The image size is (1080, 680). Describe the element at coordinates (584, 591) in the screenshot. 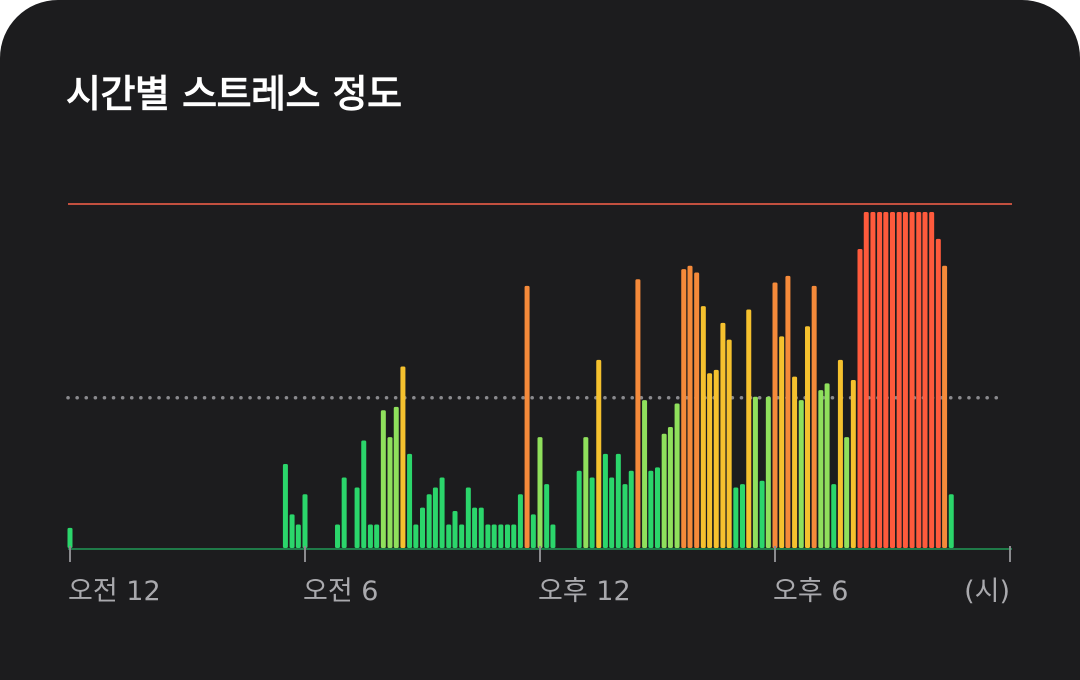

I see `x-tick-label: 오후 12` at that location.